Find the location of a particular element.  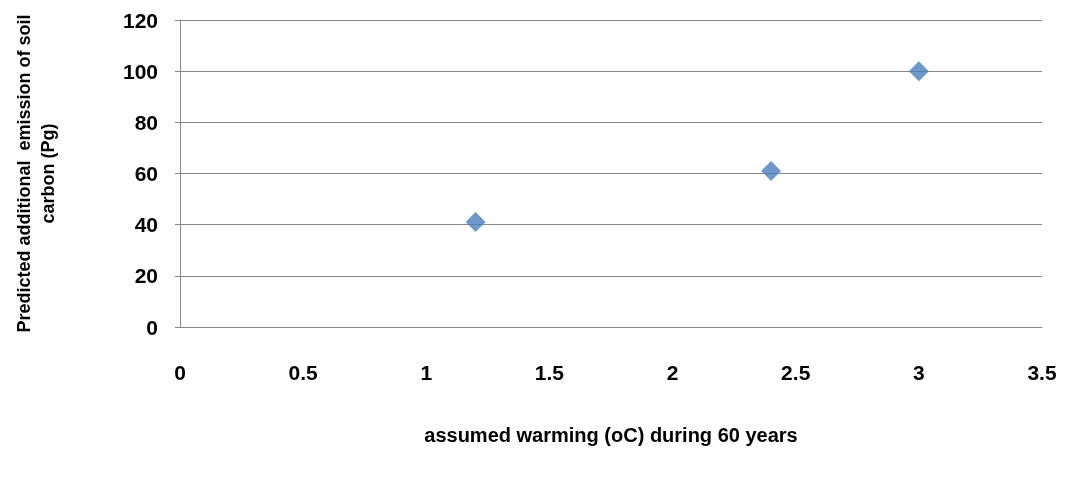

x-axis-title: assumed warming (oC) during 60 years is located at coordinates (611, 435).